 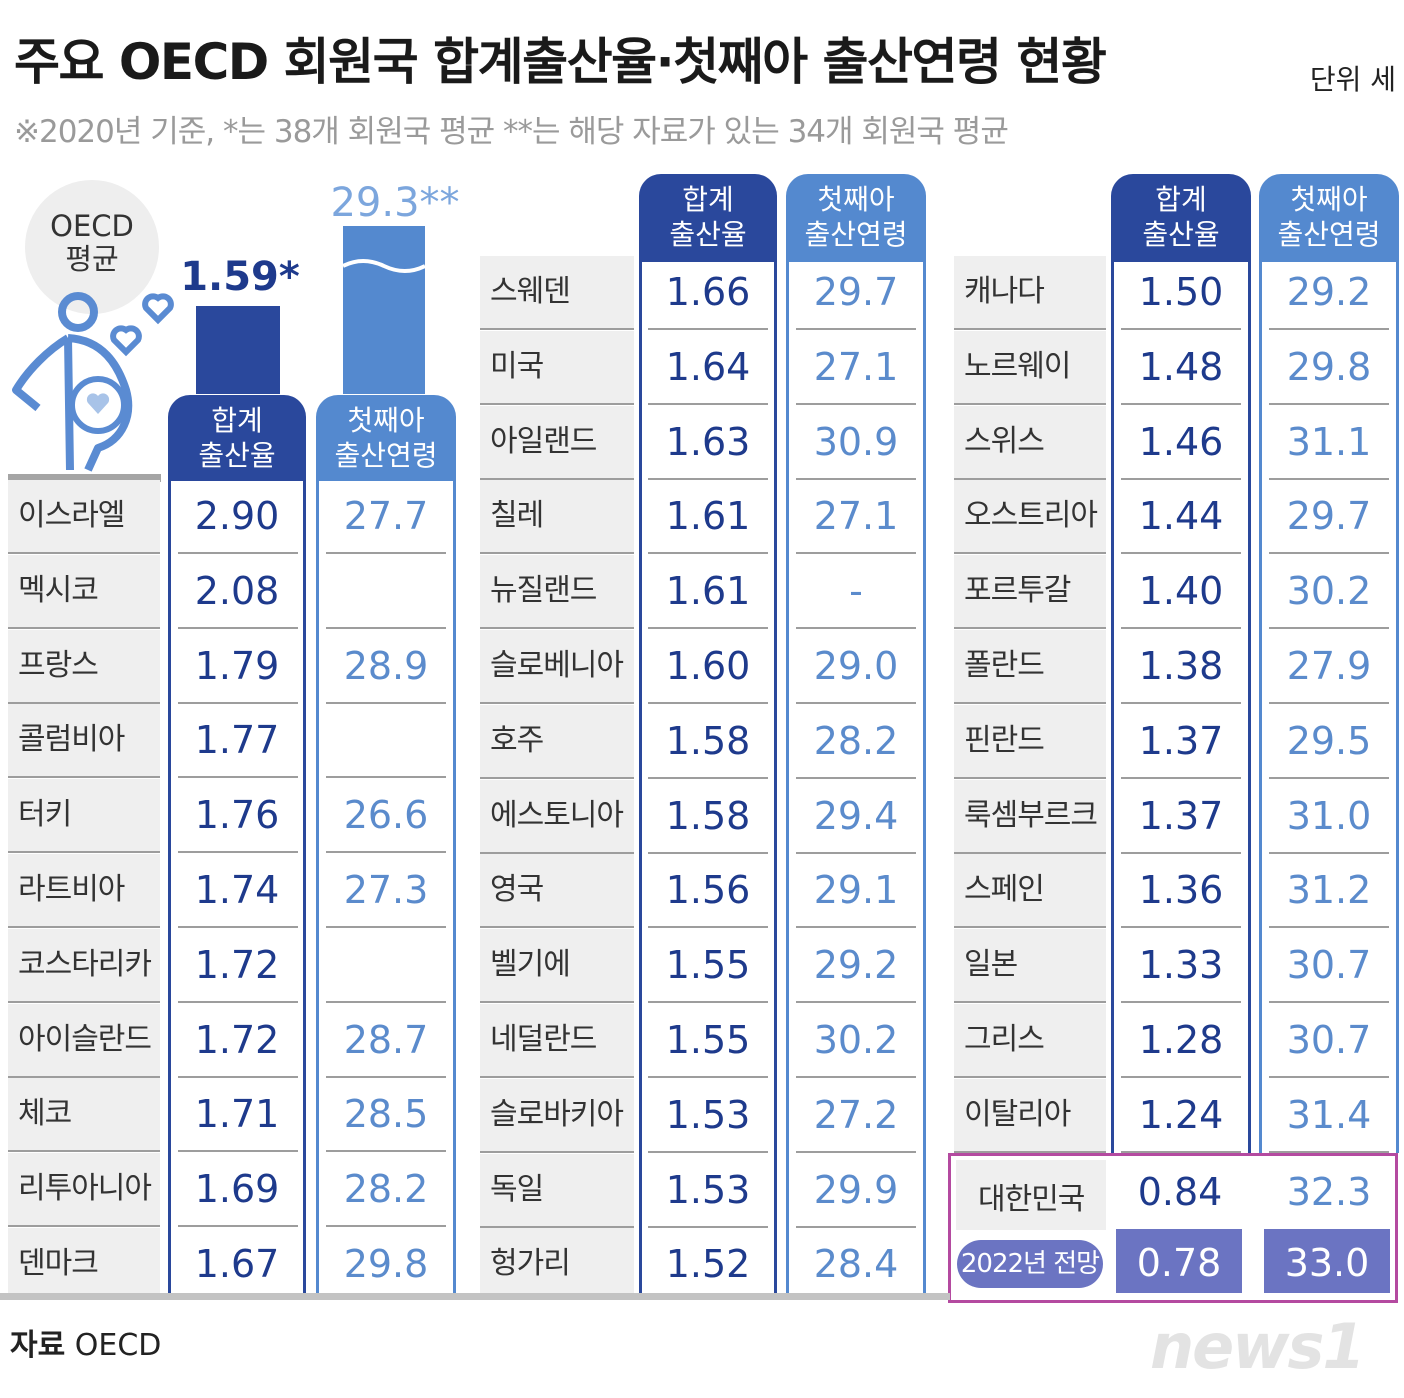 What do you see at coordinates (856, 1264) in the screenshot?
I see `age-value: 28.4` at bounding box center [856, 1264].